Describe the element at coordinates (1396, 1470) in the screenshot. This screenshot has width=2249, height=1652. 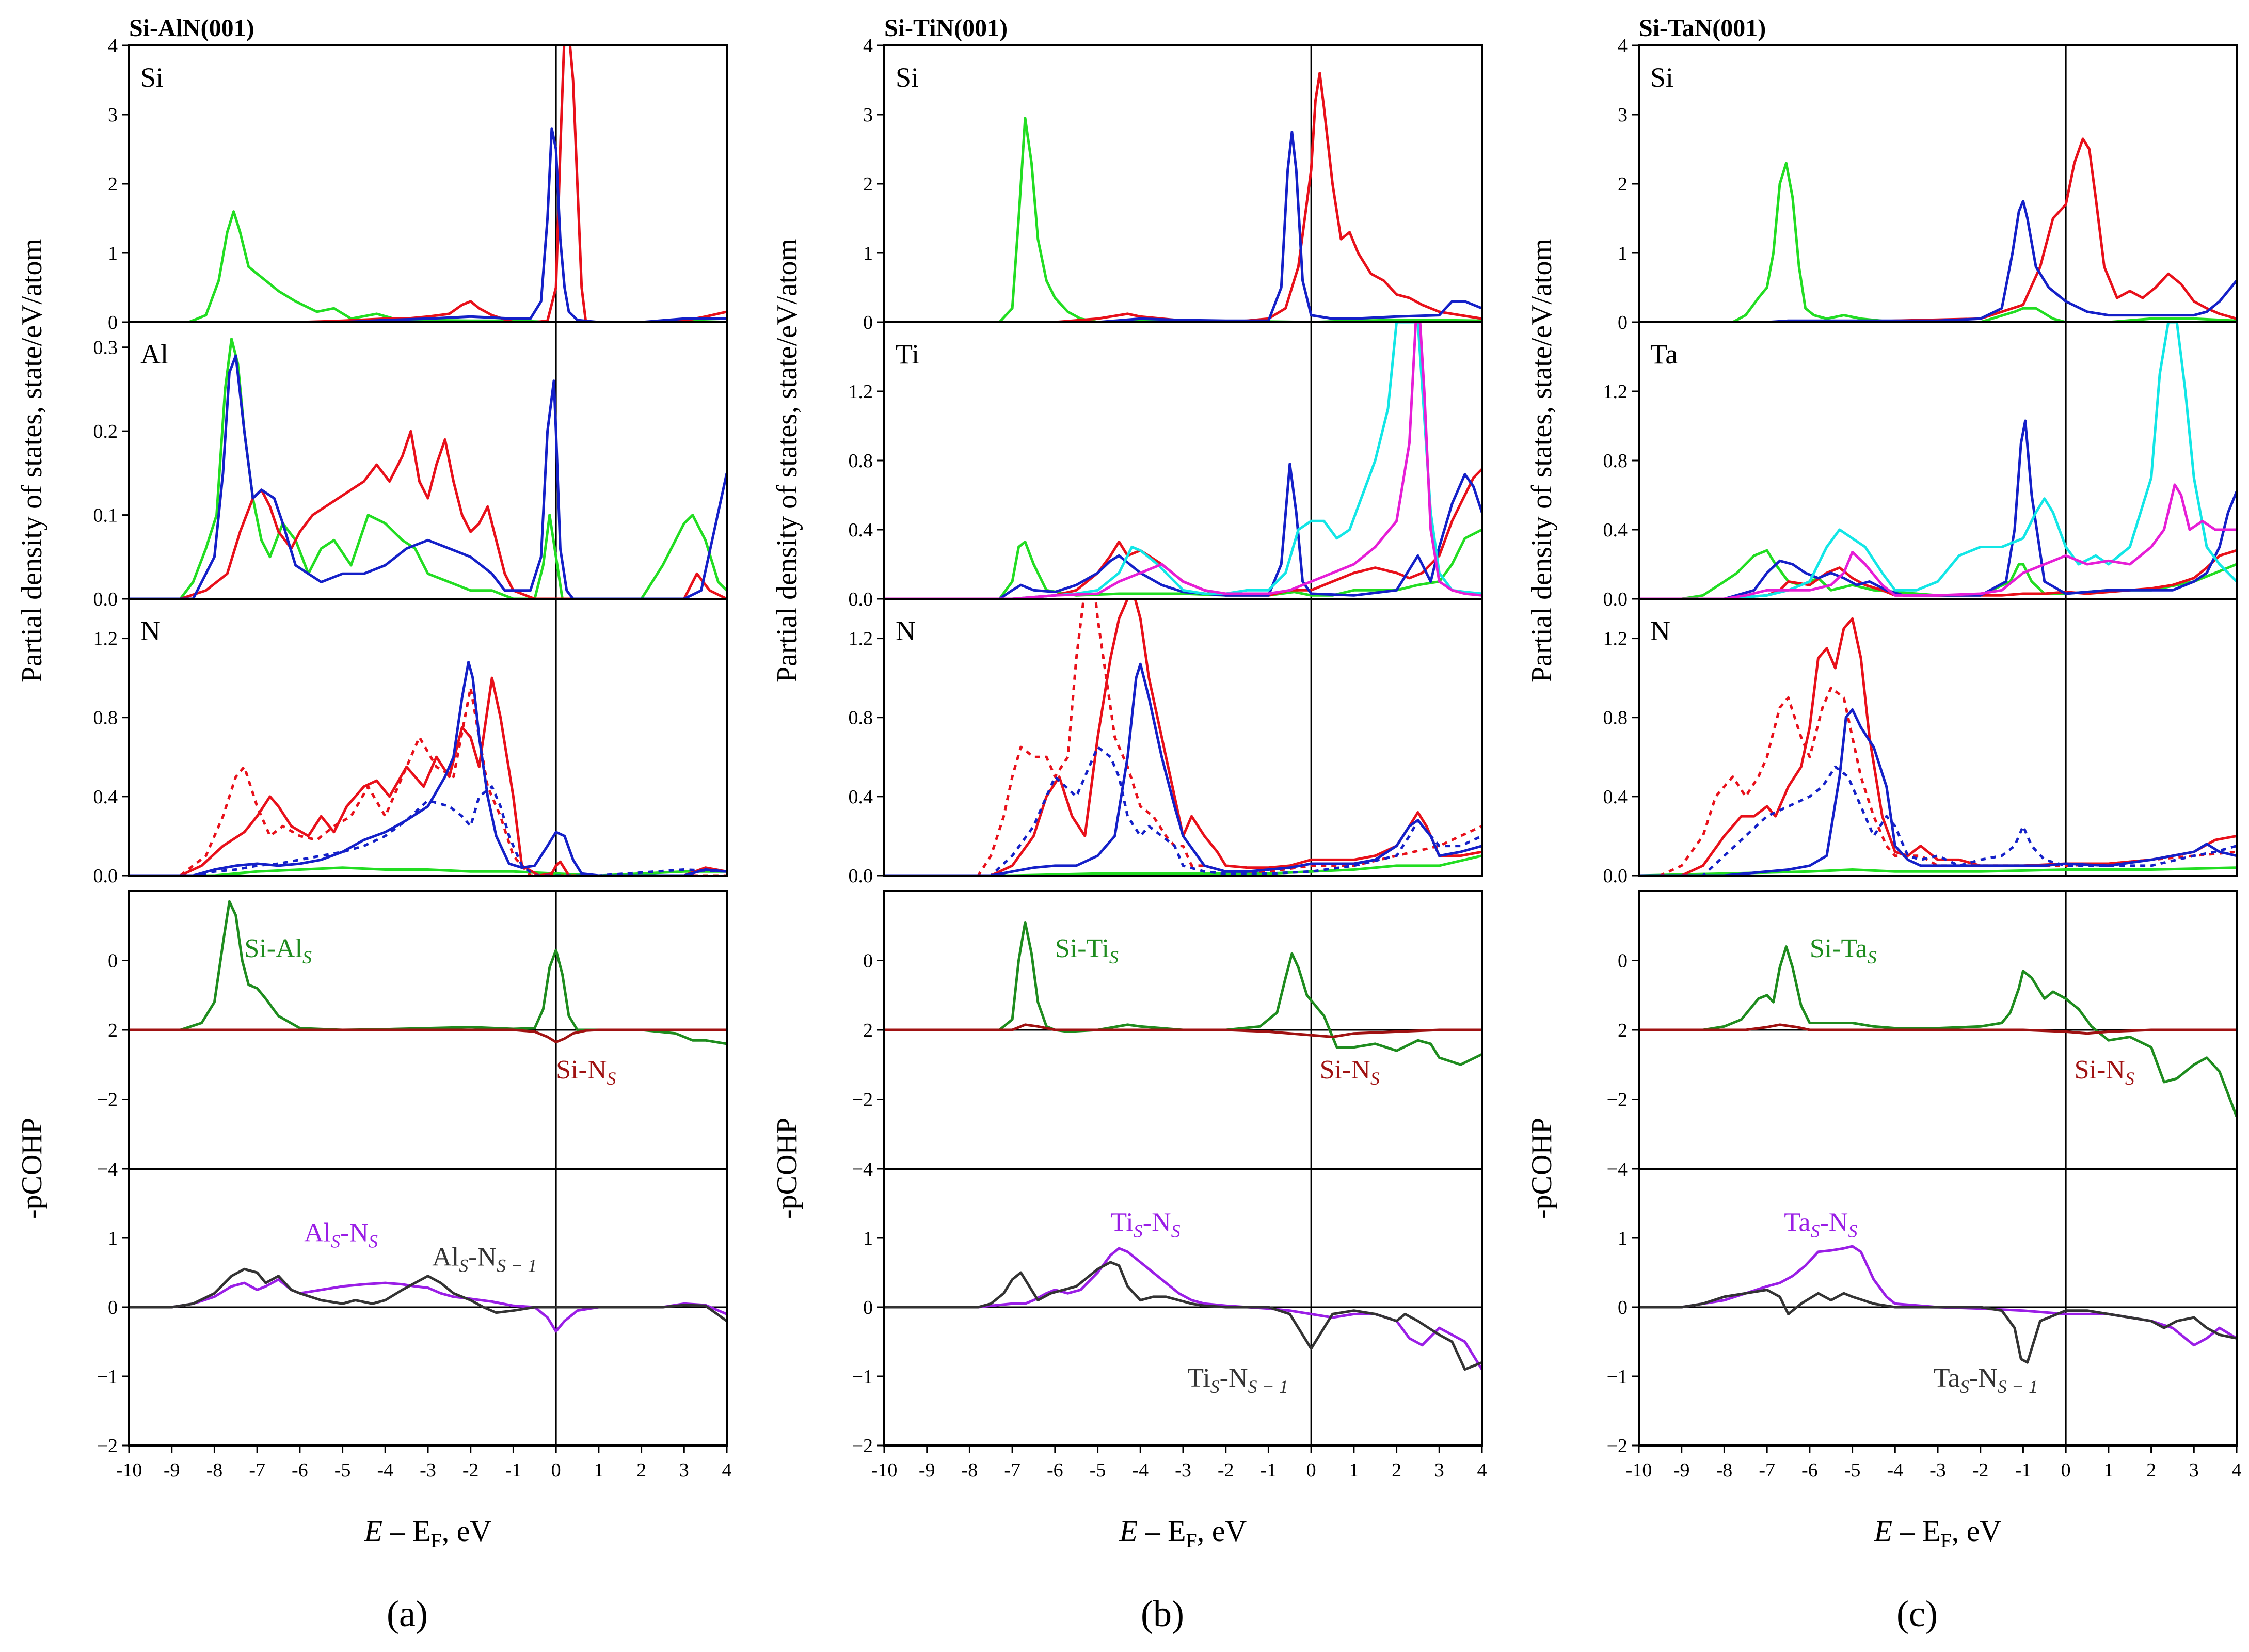
I see `x-tick-label: 2` at that location.